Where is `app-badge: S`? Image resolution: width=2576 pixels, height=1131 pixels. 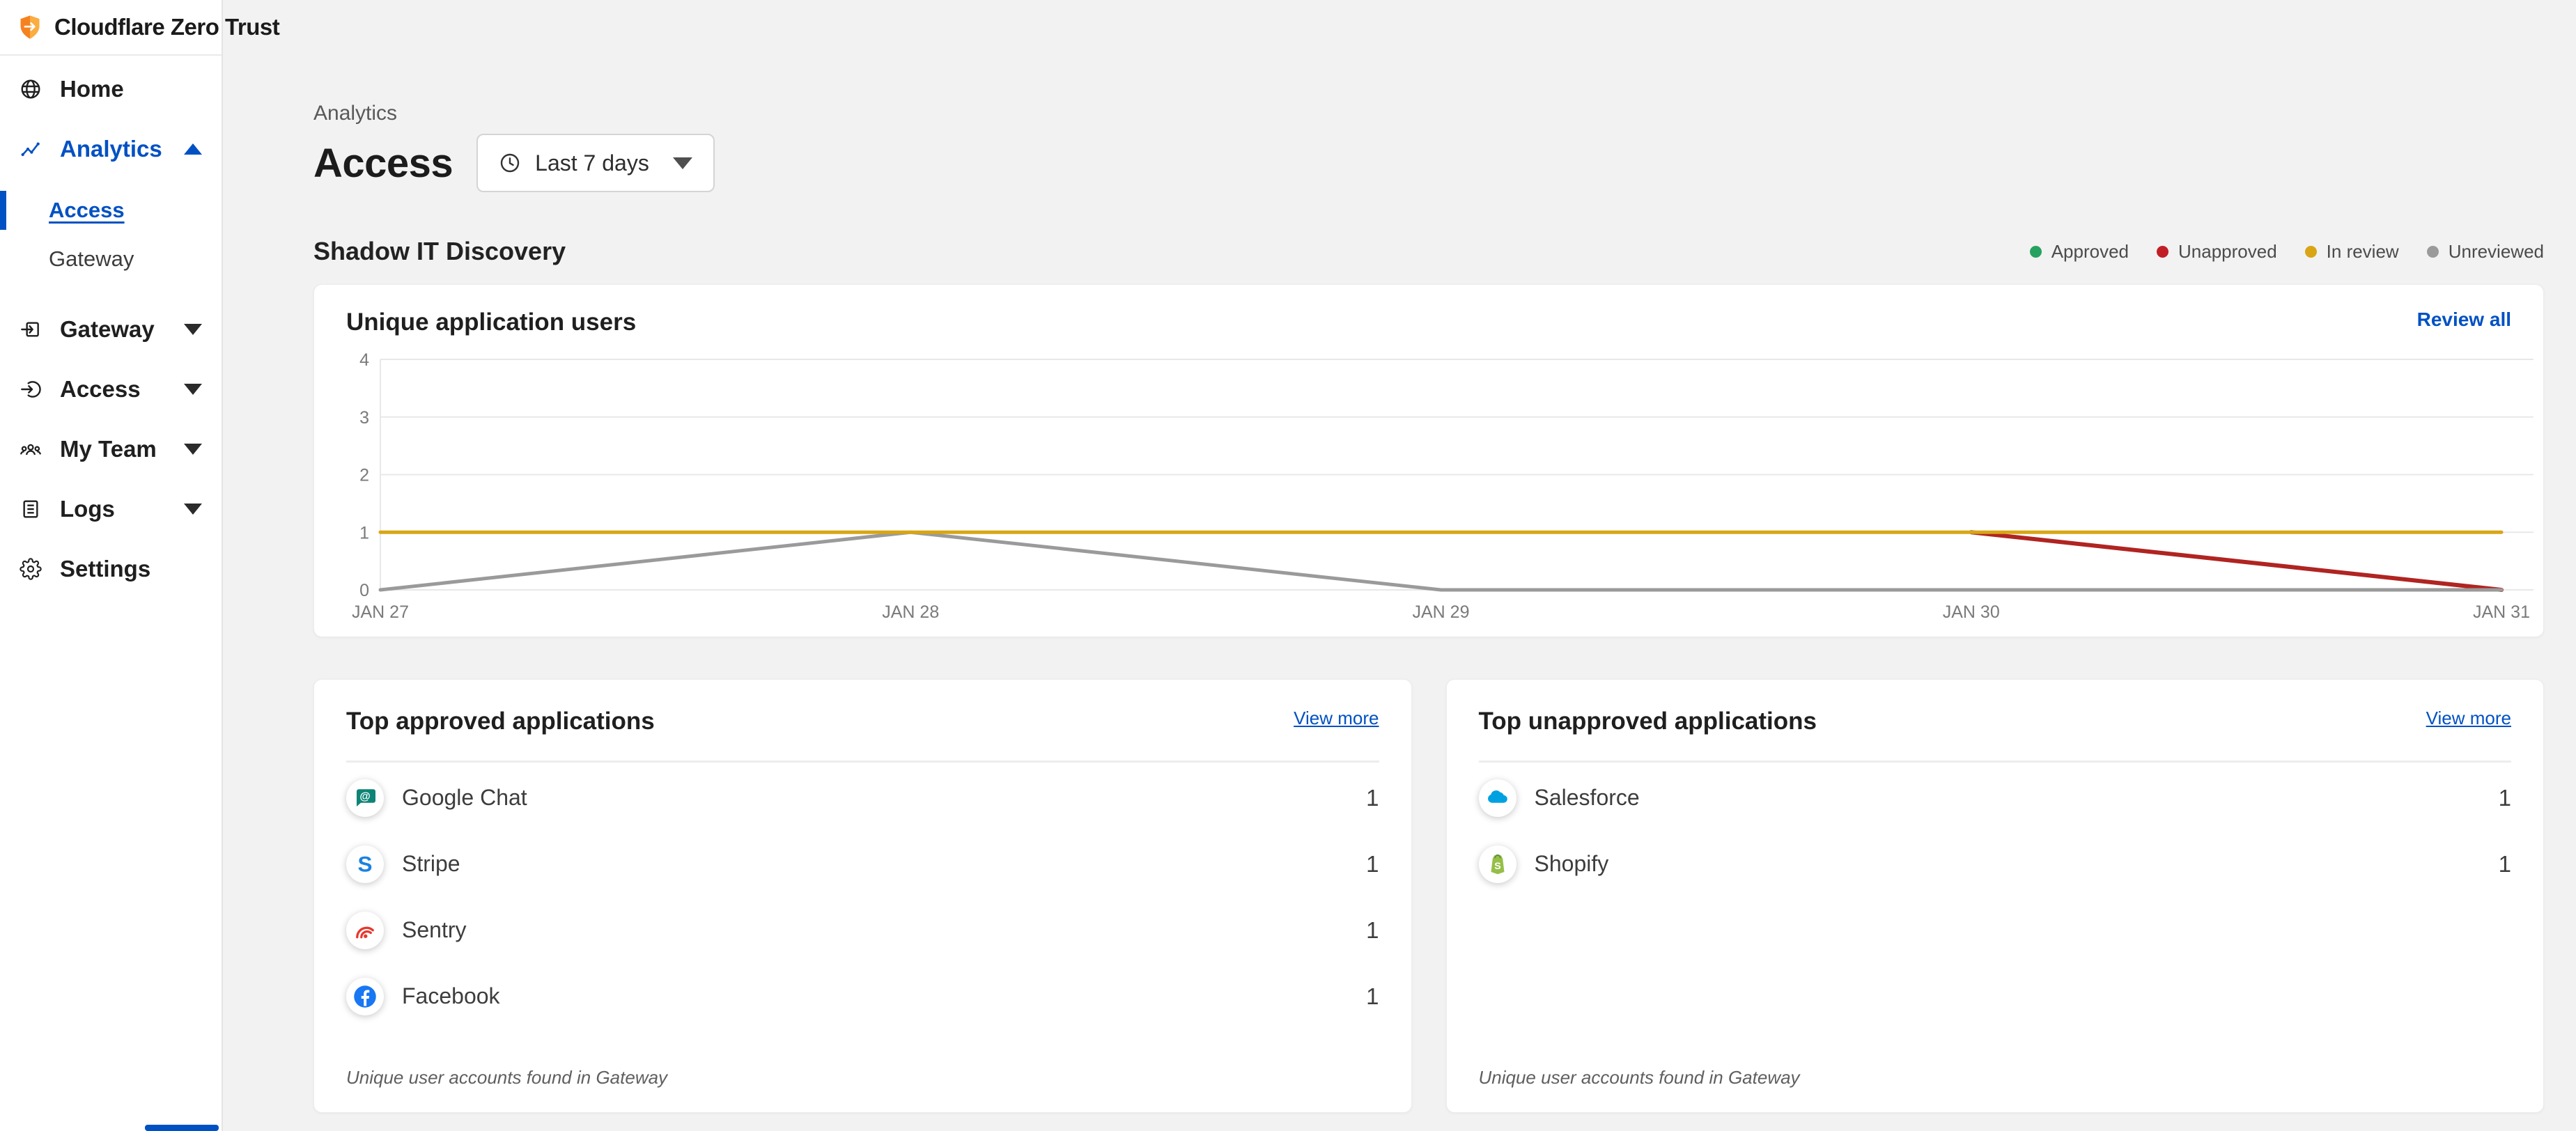 app-badge: S is located at coordinates (1497, 864).